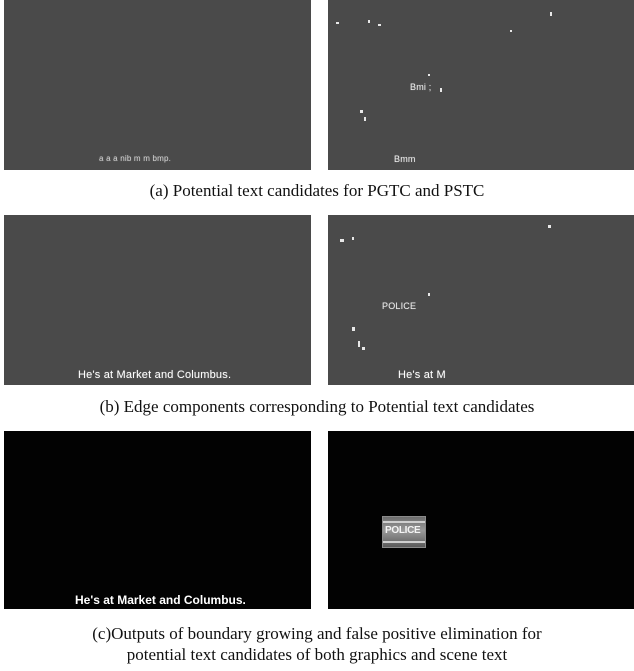 This screenshot has height=671, width=634. What do you see at coordinates (399, 306) in the screenshot?
I see `panel-b-right-sign: POLICE` at bounding box center [399, 306].